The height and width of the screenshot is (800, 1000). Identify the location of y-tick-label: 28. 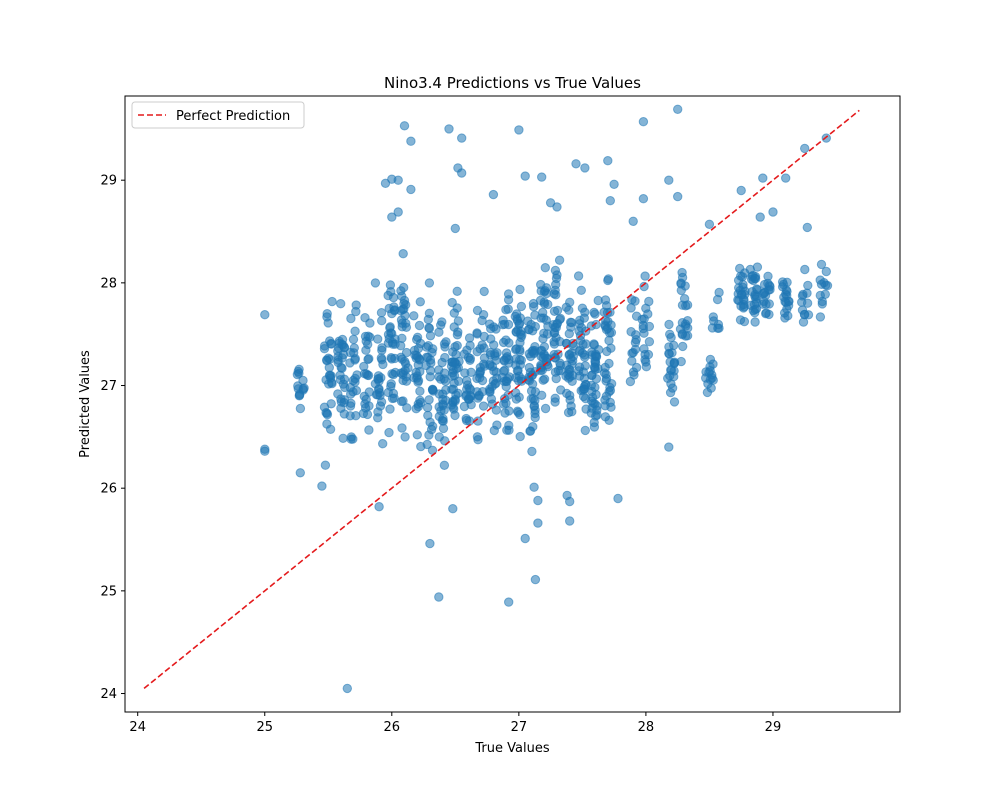
(108, 283).